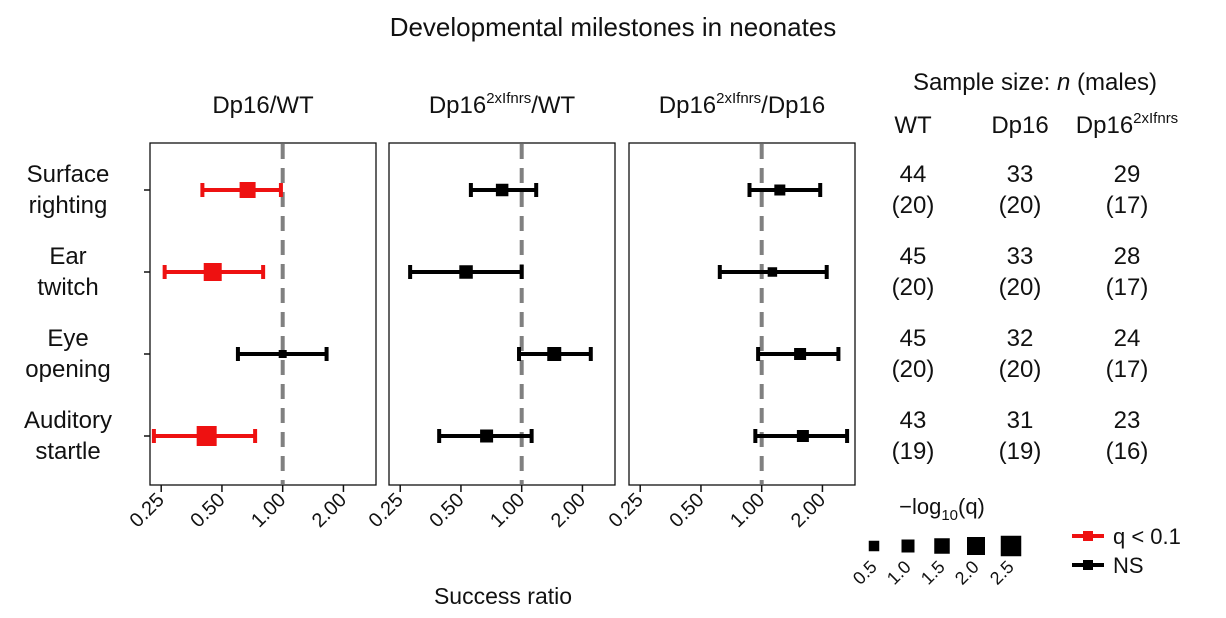 This screenshot has width=1226, height=618. I want to click on panel: Dp16/WT 0.25 0.50 1.00 2.00, so click(251, 312).